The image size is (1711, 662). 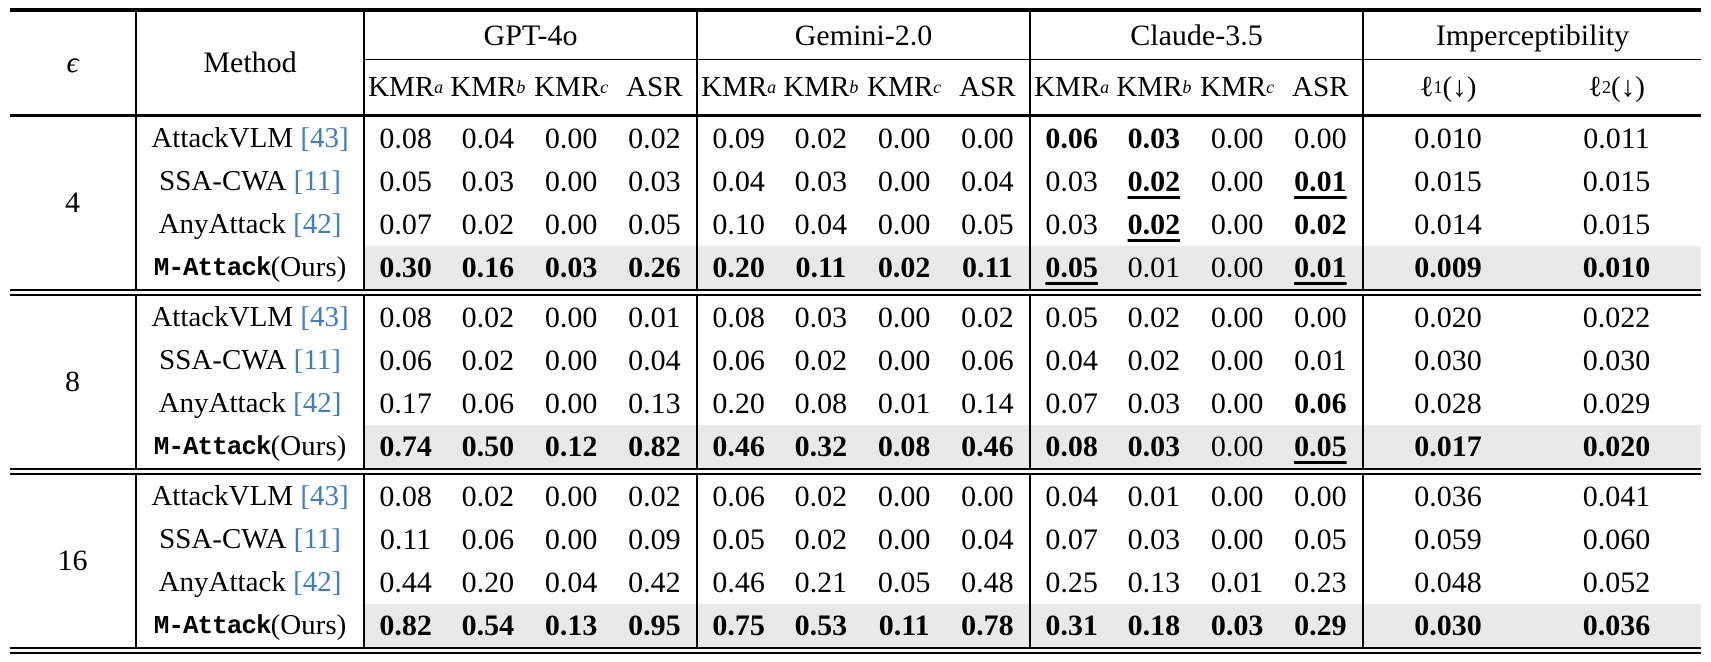 I want to click on col-header-kmrc: KMR c, so click(x=571, y=86).